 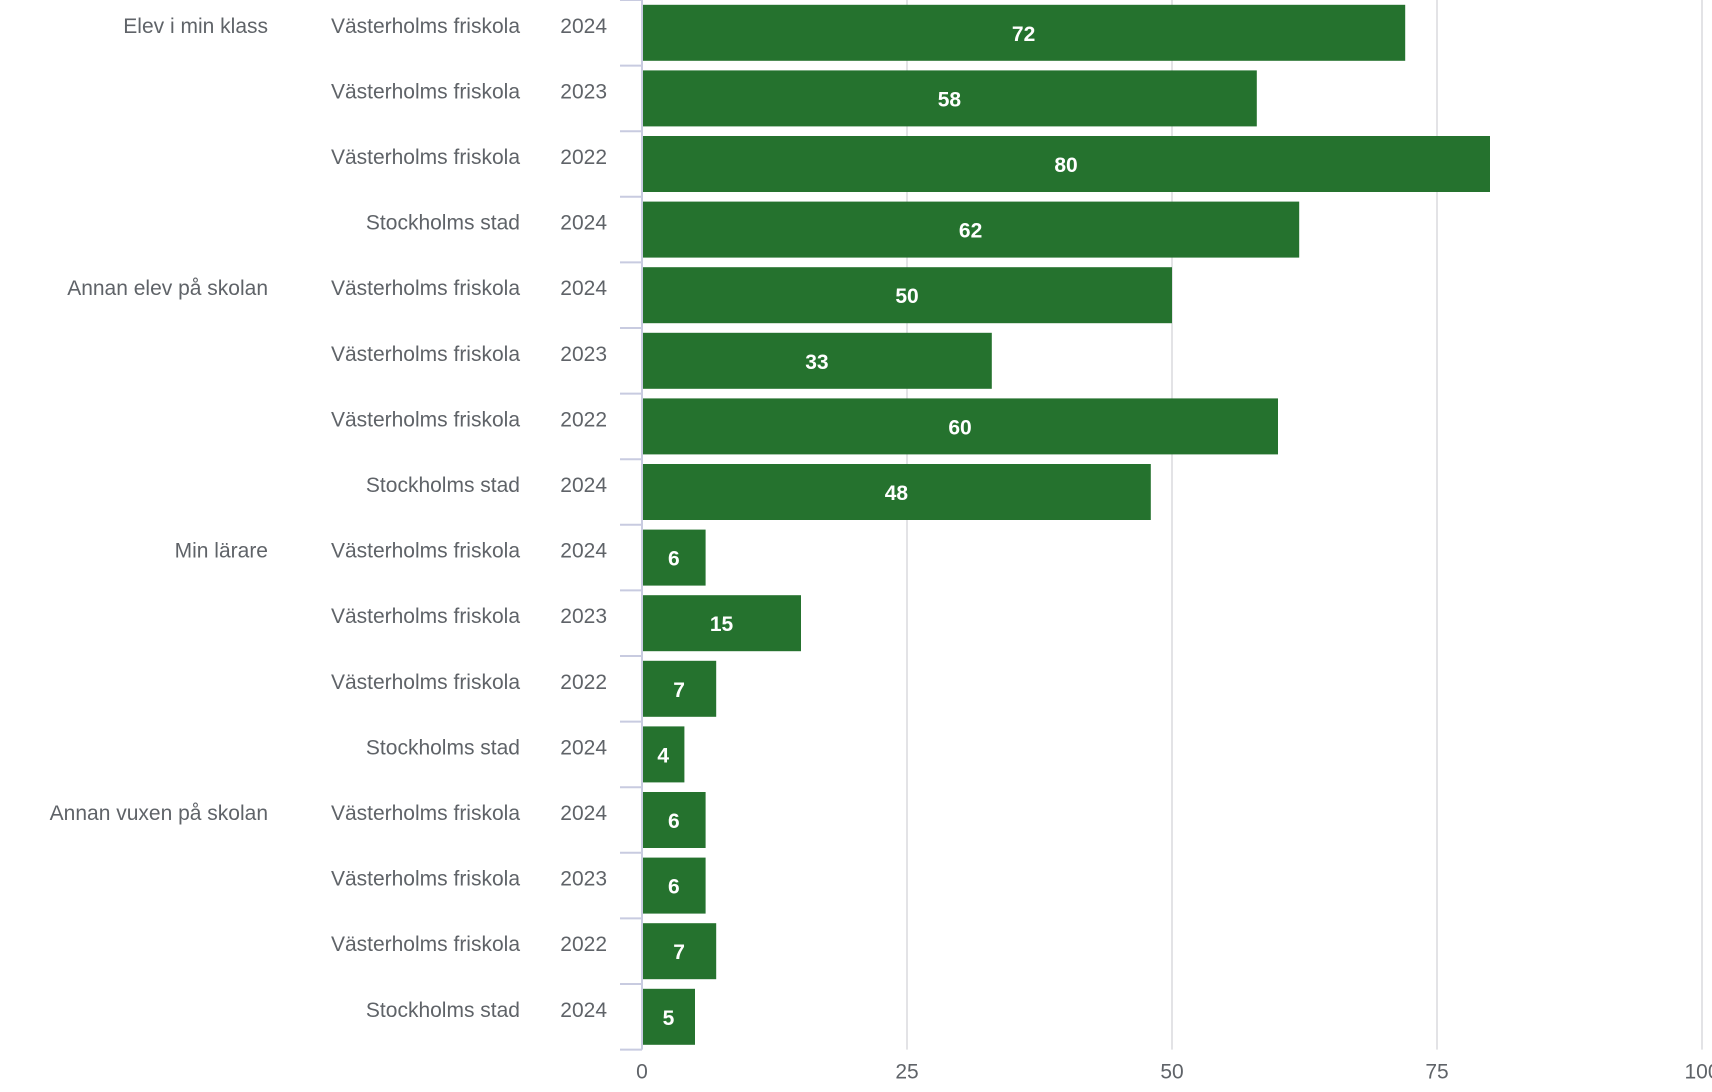 I want to click on data-label: 58, so click(x=950, y=99).